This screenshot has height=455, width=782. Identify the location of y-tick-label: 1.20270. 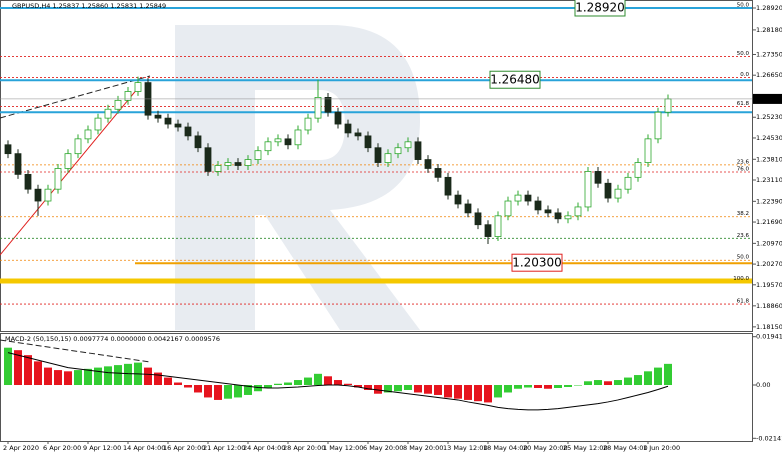
(769, 264).